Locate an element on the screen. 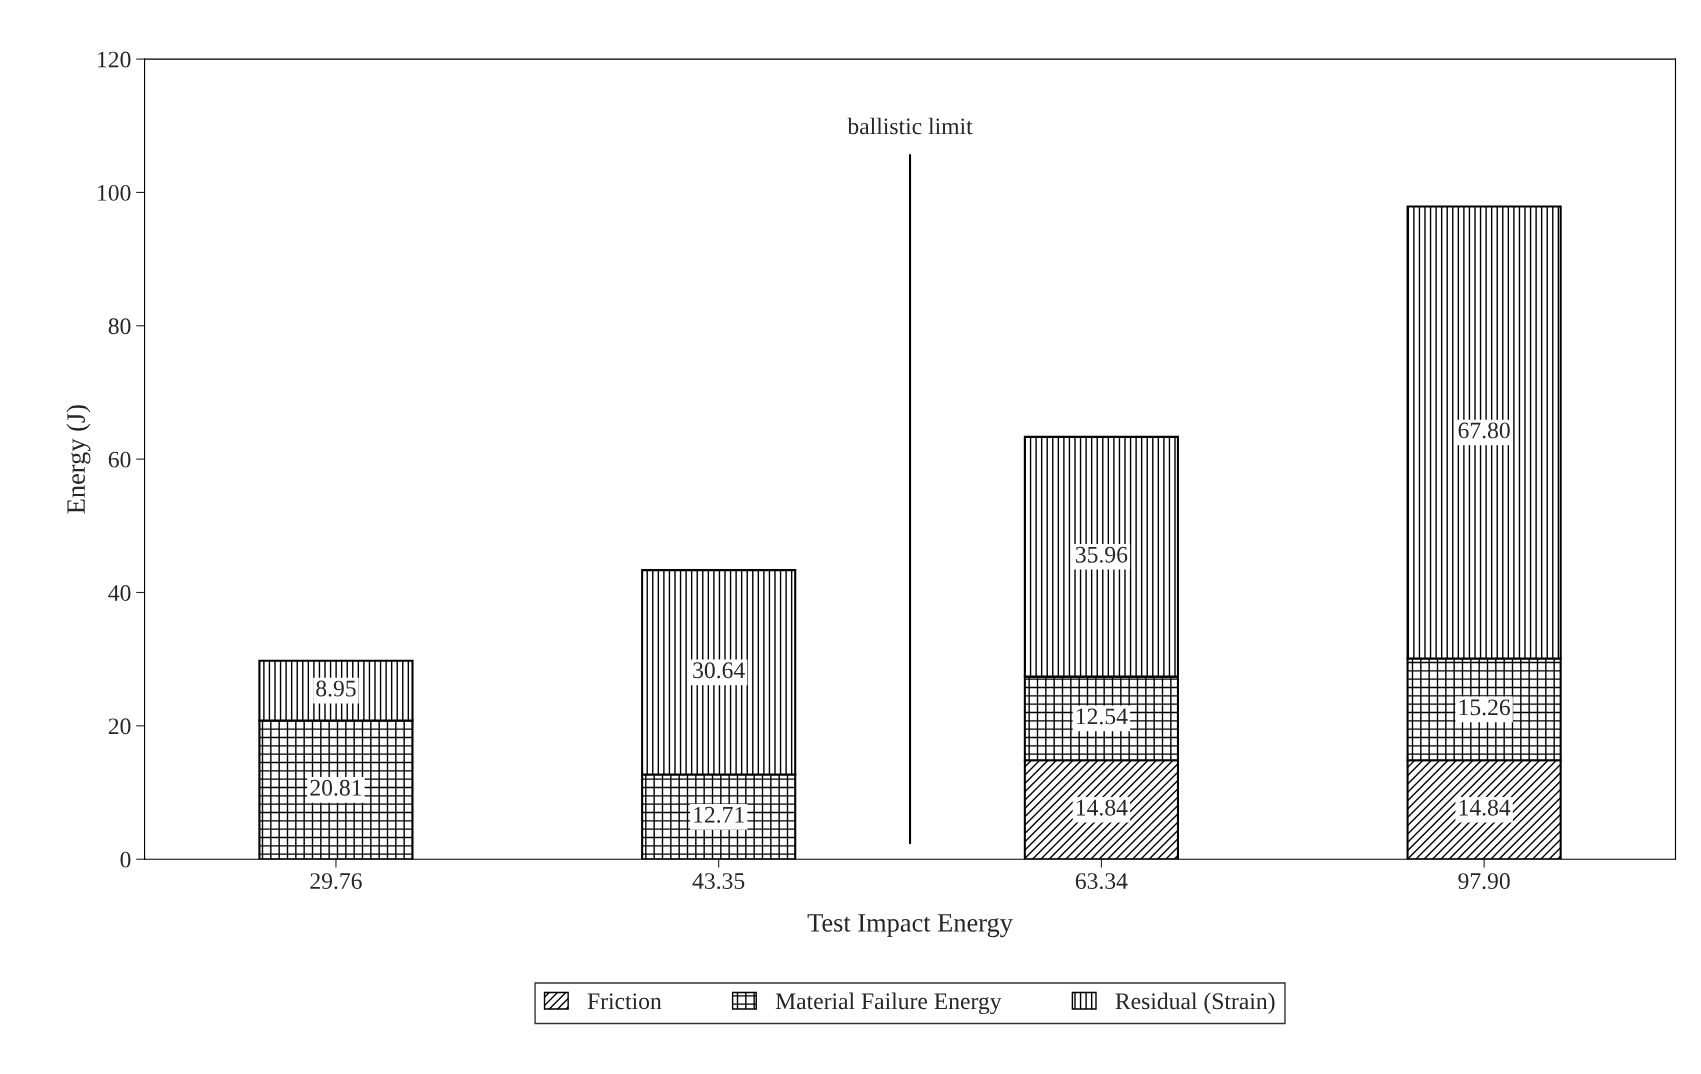 This screenshot has width=1701, height=1074. y-tick-label: 120 is located at coordinates (114, 59).